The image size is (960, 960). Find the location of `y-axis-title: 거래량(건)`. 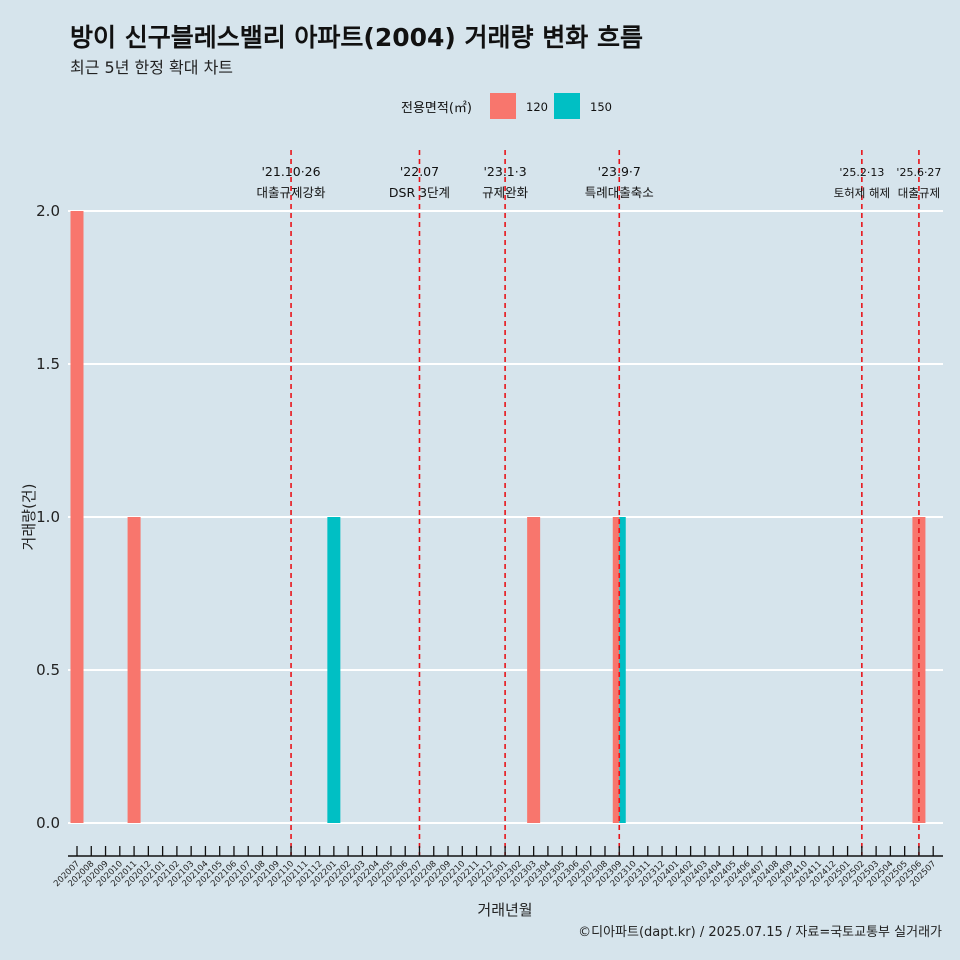

y-axis-title: 거래량(건) is located at coordinates (29, 517).